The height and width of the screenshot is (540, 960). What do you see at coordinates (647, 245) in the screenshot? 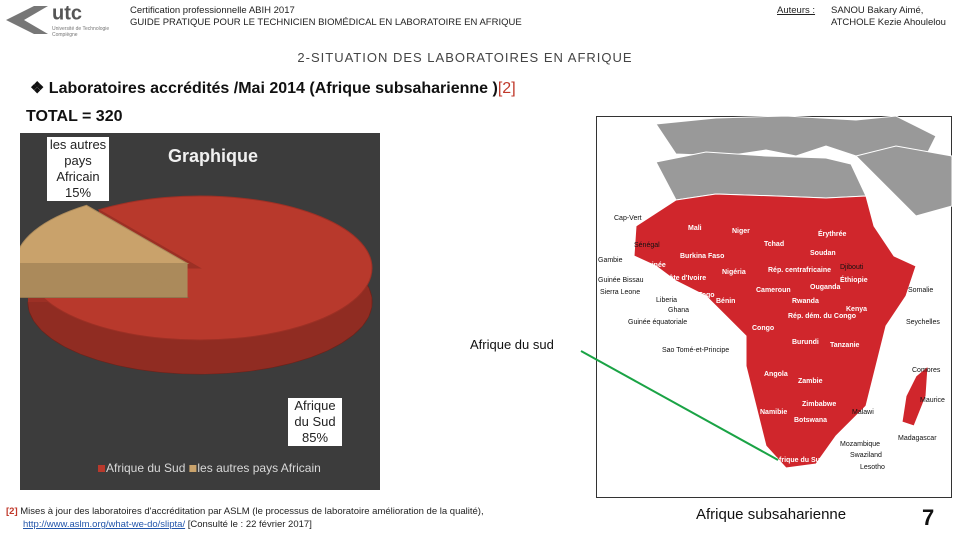
I see `map-label: Sénégal` at bounding box center [647, 245].